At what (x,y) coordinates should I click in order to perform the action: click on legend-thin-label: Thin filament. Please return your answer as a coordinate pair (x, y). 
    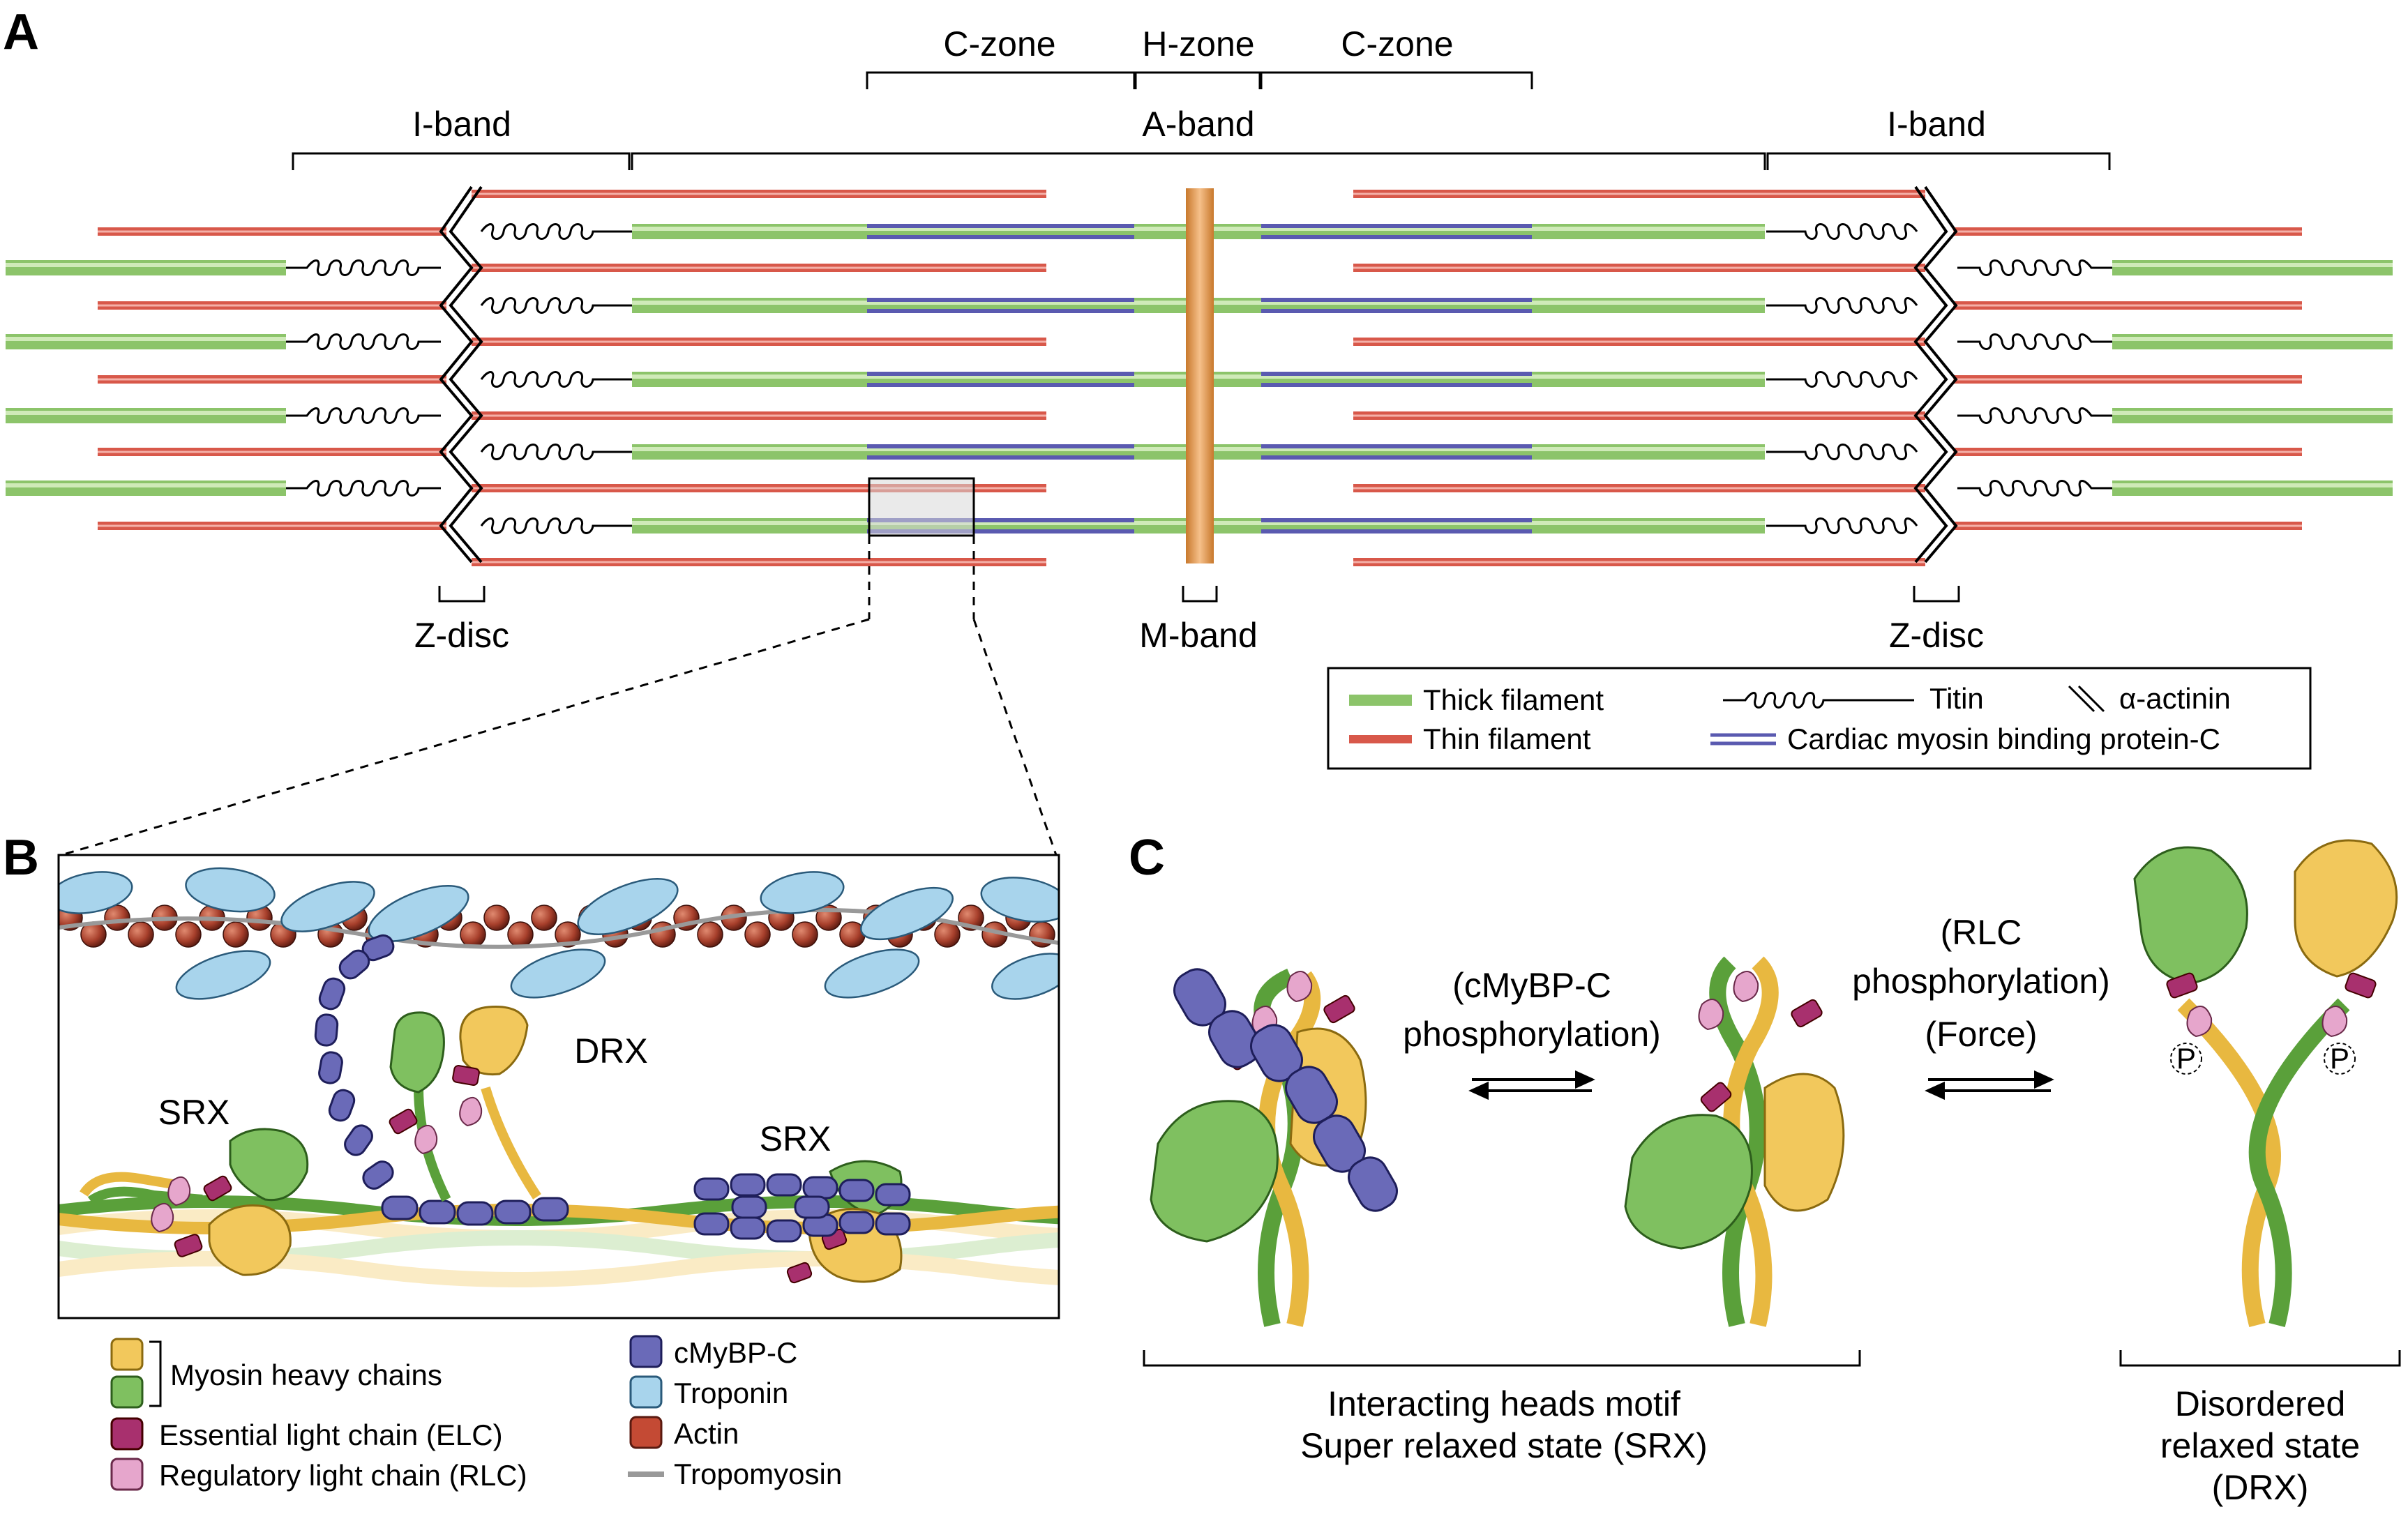
    Looking at the image, I should click on (1507, 738).